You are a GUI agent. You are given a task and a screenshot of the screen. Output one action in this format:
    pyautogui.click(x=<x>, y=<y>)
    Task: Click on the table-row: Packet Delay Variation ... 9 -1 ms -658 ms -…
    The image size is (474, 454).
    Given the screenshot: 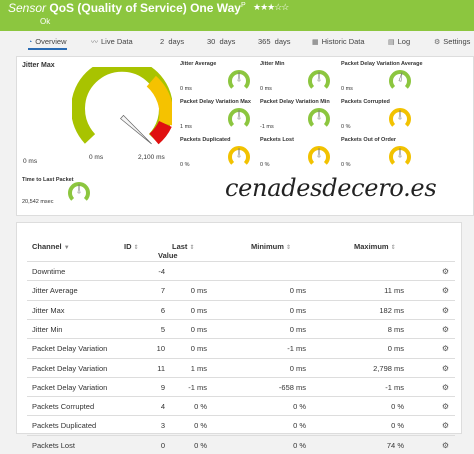 What is the action you would take?
    pyautogui.click(x=241, y=386)
    